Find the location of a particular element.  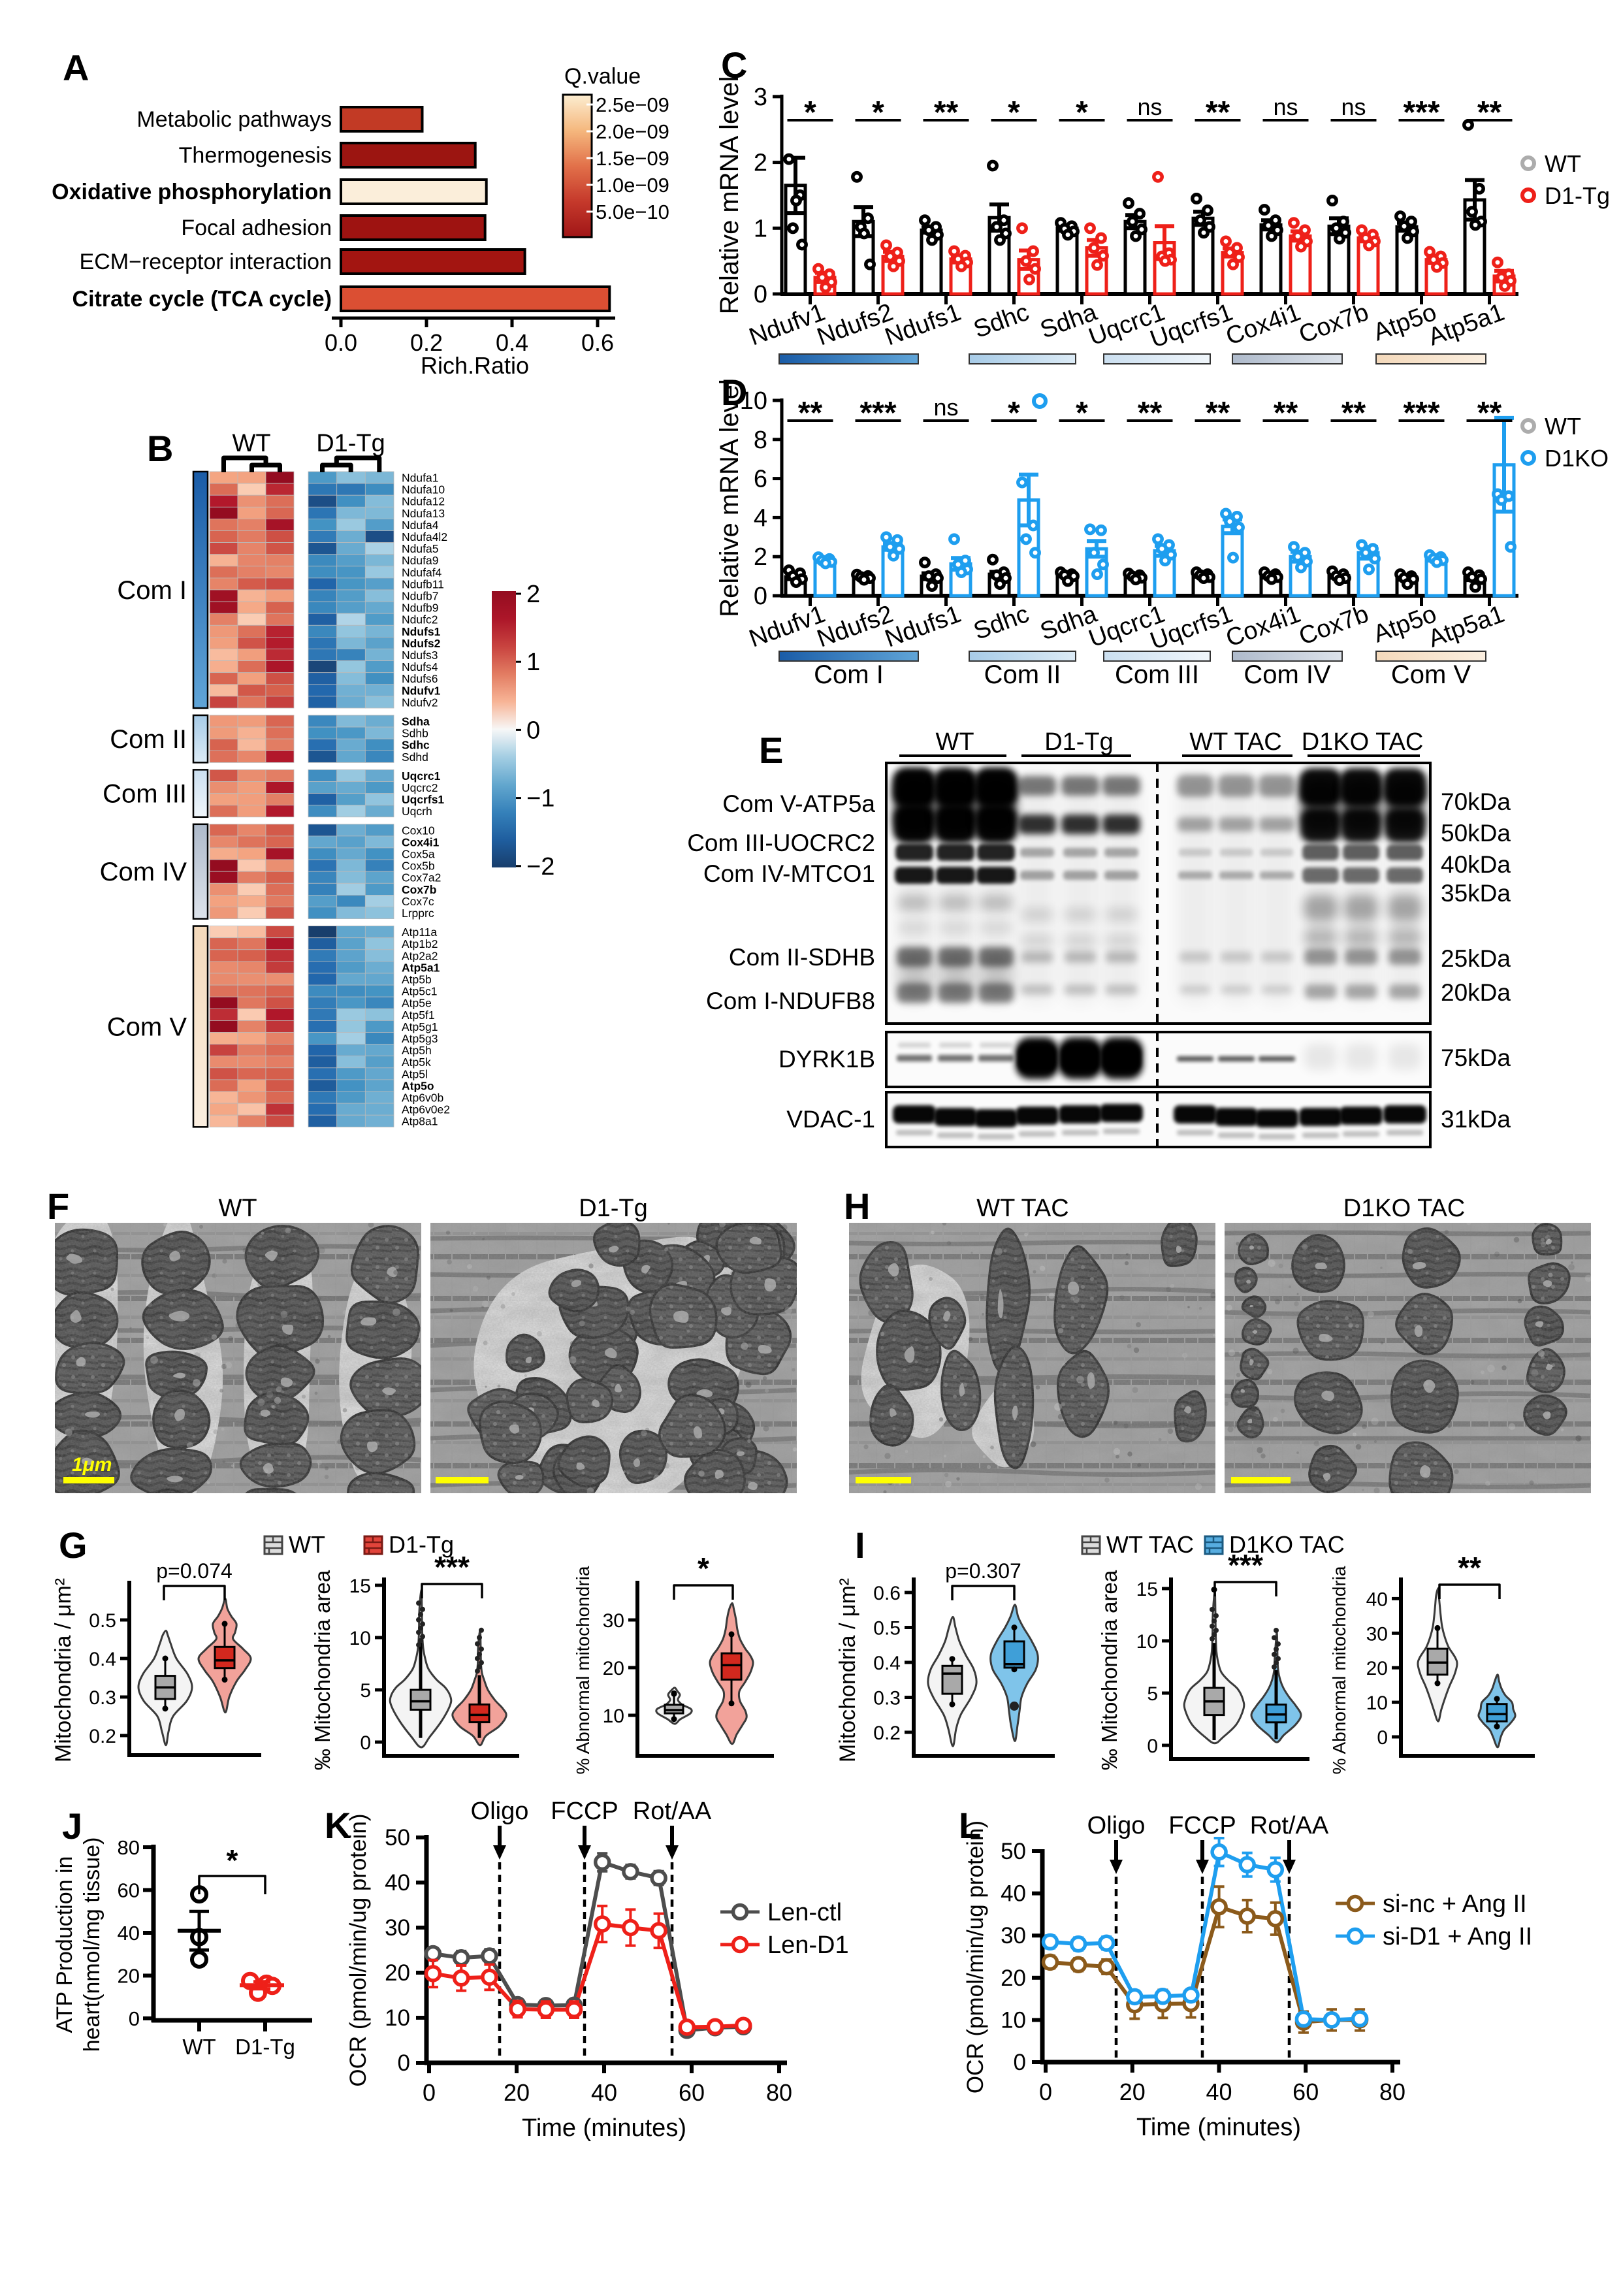

svg-text: J is located at coordinates (72, 1826).